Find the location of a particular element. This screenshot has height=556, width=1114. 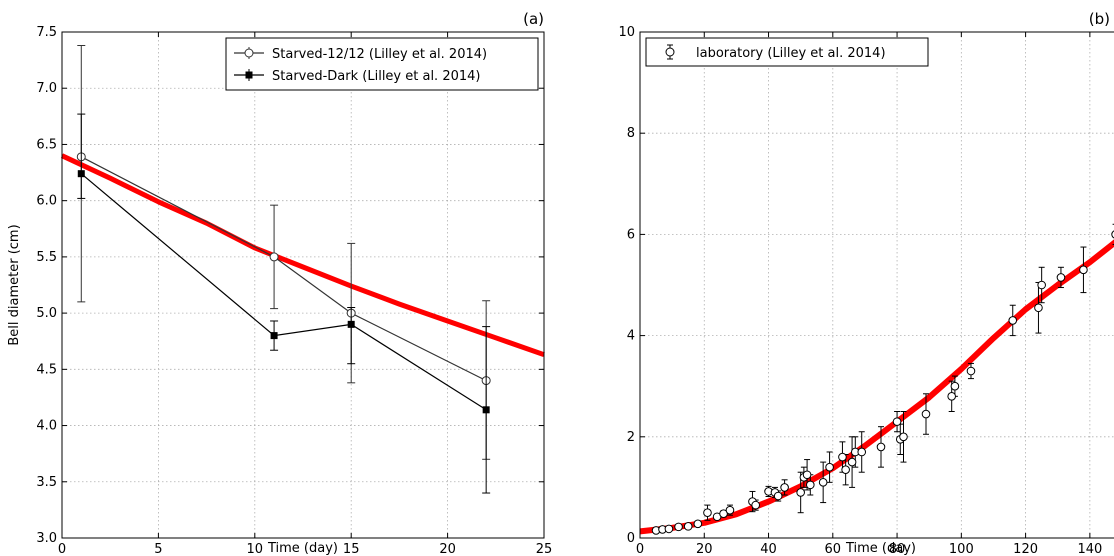

y-tick-label: 4 is located at coordinates (631, 336).